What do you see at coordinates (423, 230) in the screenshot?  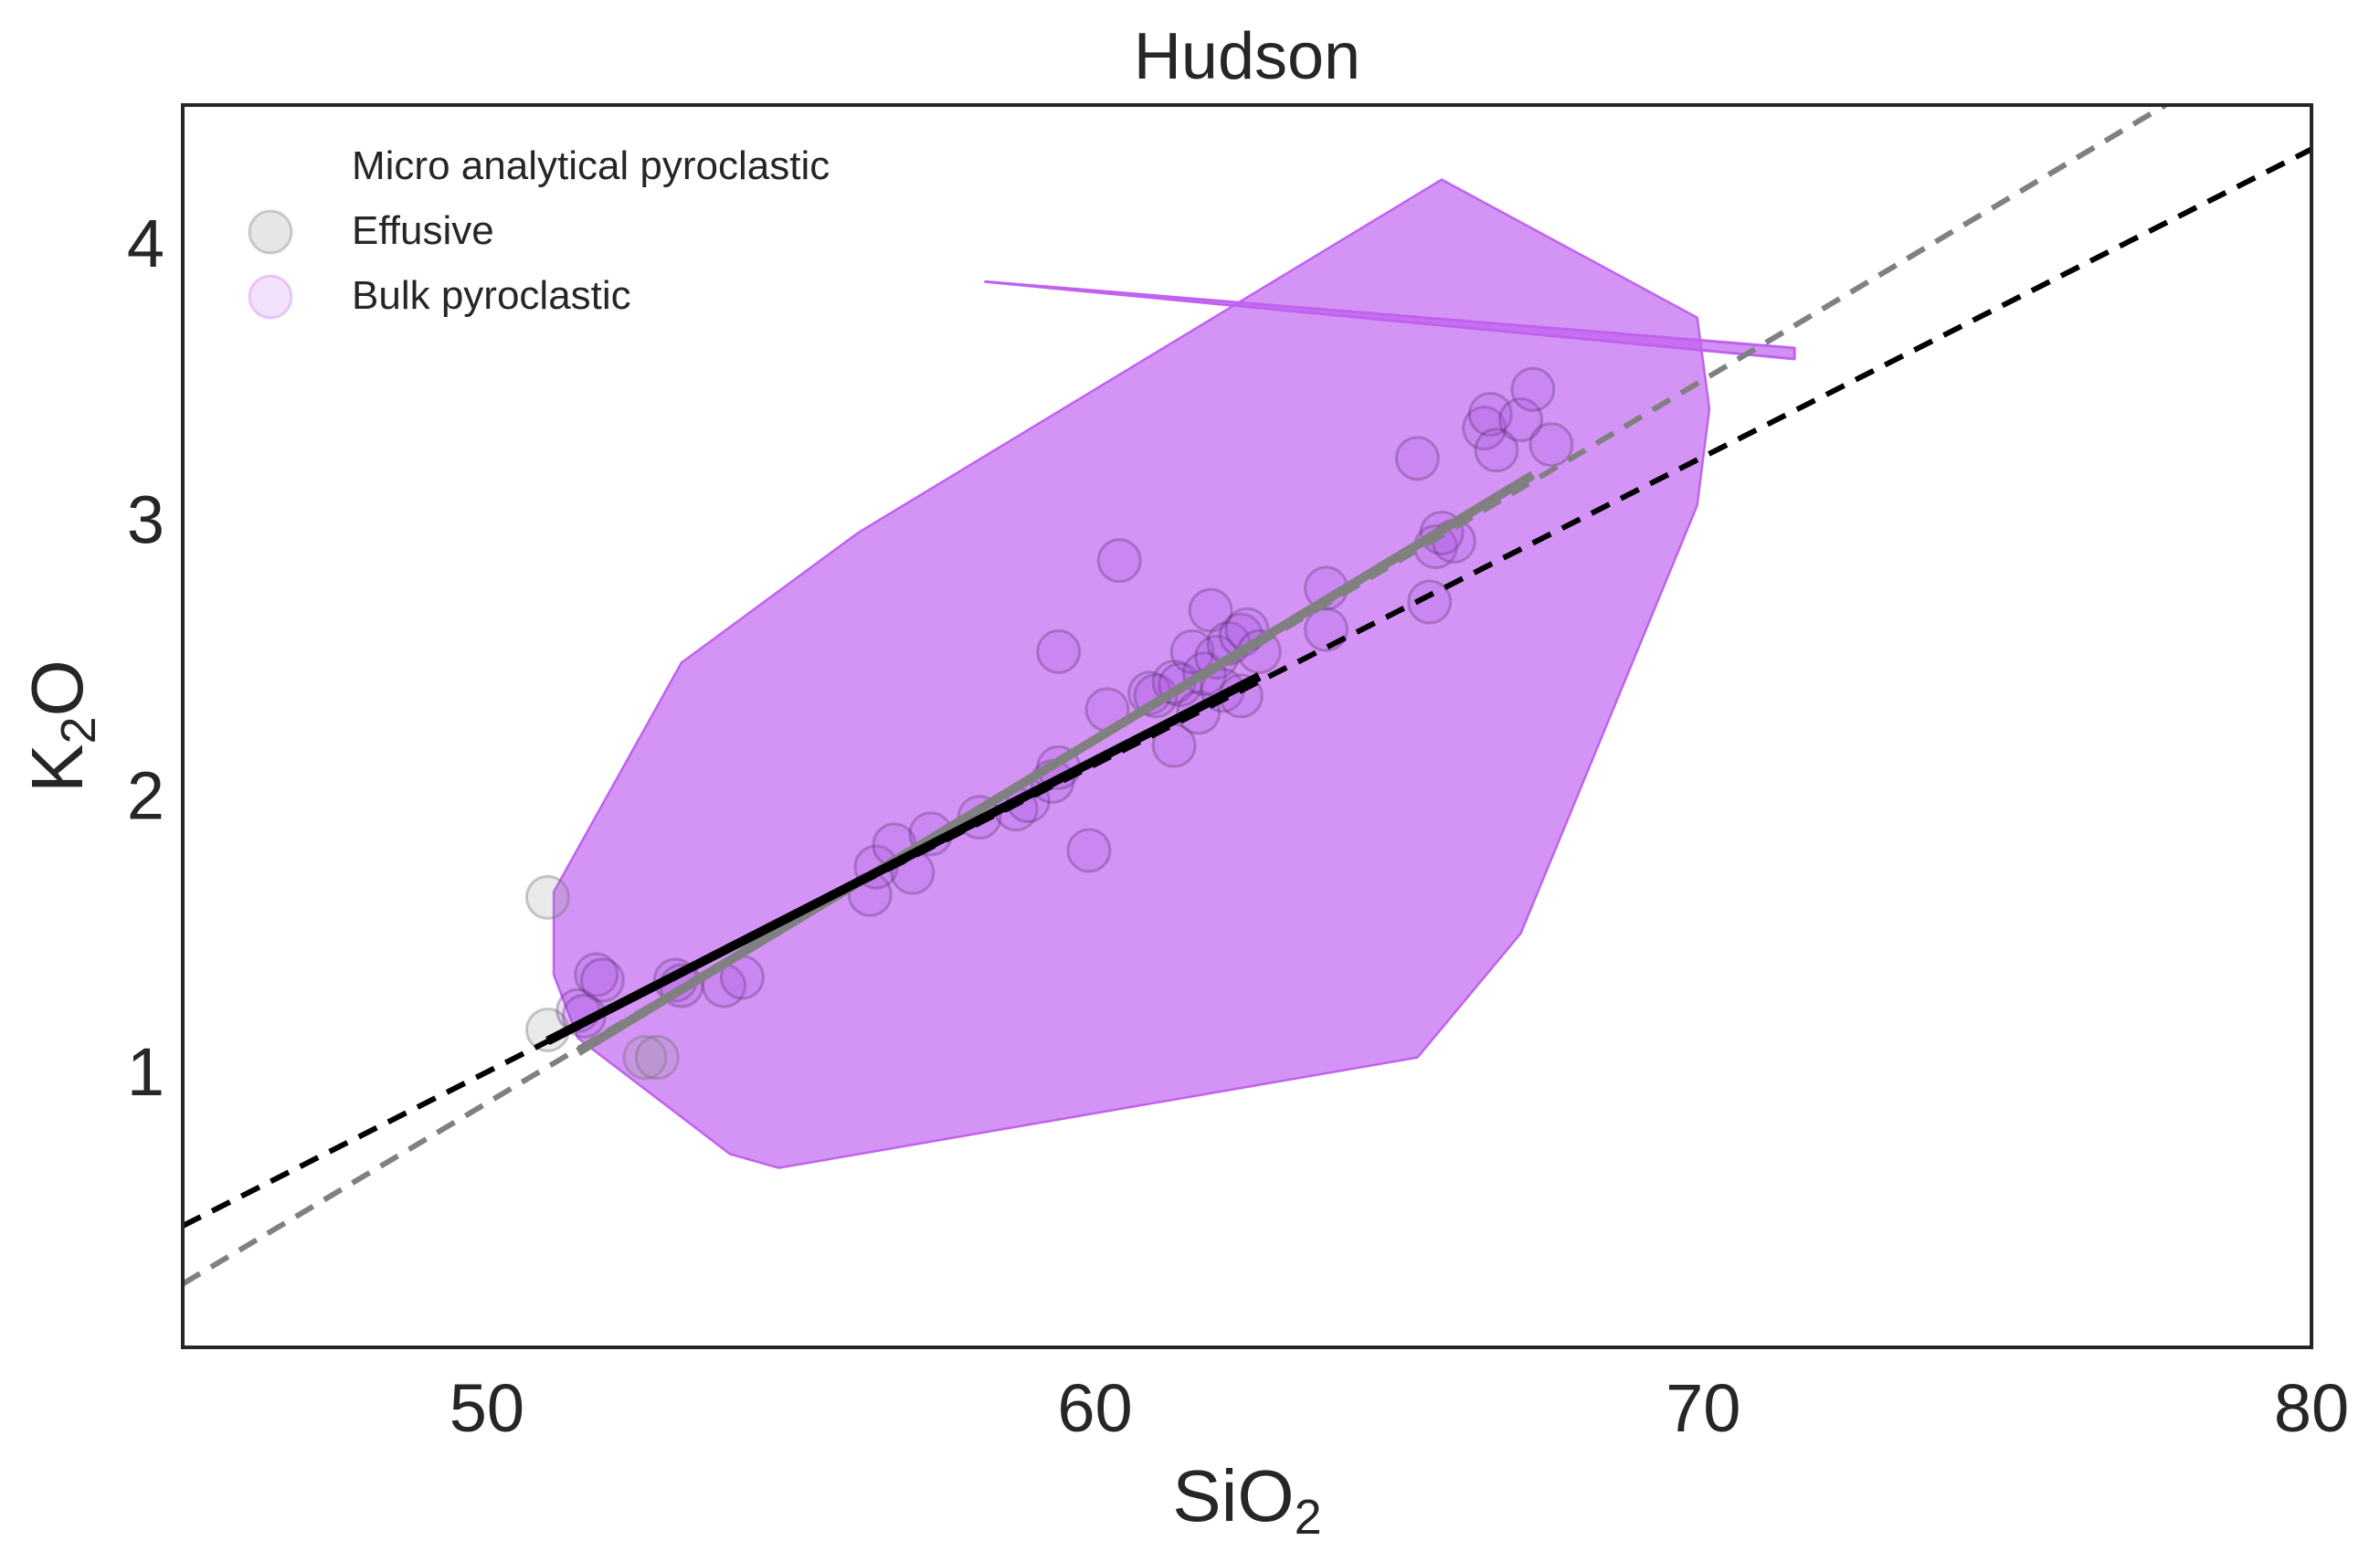 I see `legend-label-effusive: Effusive` at bounding box center [423, 230].